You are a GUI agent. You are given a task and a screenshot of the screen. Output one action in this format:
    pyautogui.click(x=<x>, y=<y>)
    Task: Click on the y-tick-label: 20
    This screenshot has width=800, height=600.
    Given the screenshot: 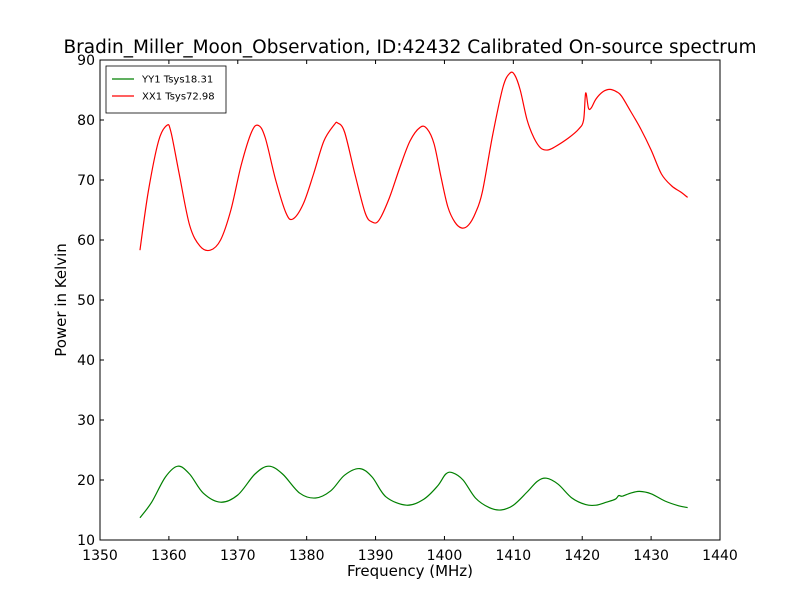 What is the action you would take?
    pyautogui.click(x=86, y=481)
    